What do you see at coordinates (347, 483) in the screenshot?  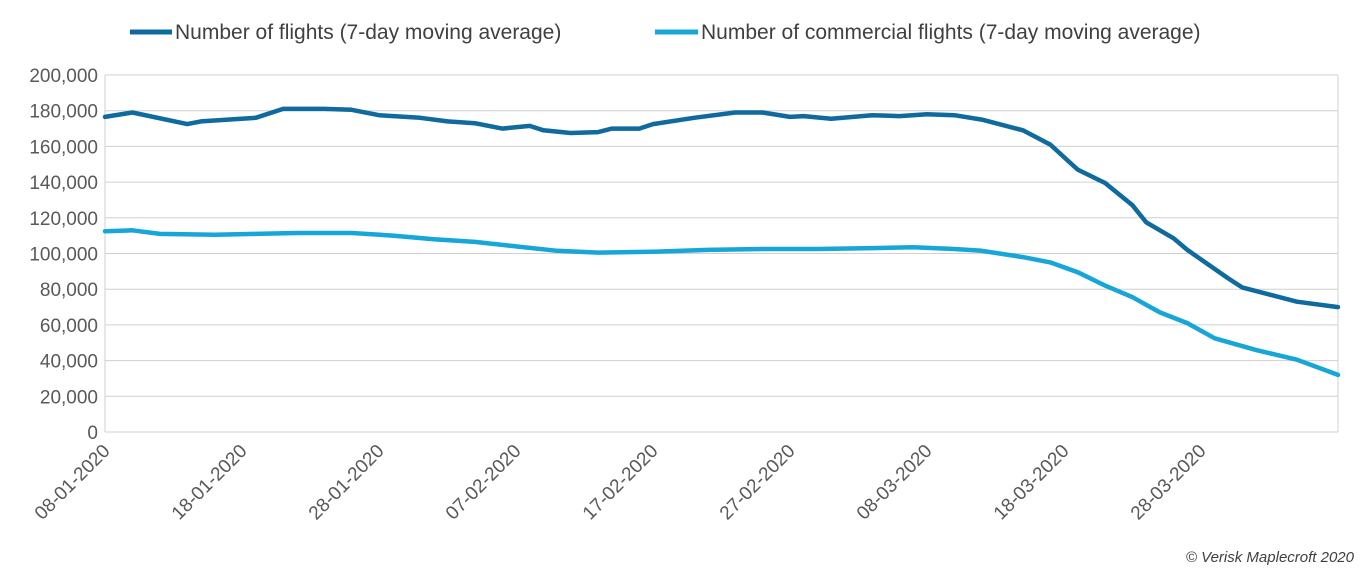 I see `x-tick-label: 28-01-2020` at bounding box center [347, 483].